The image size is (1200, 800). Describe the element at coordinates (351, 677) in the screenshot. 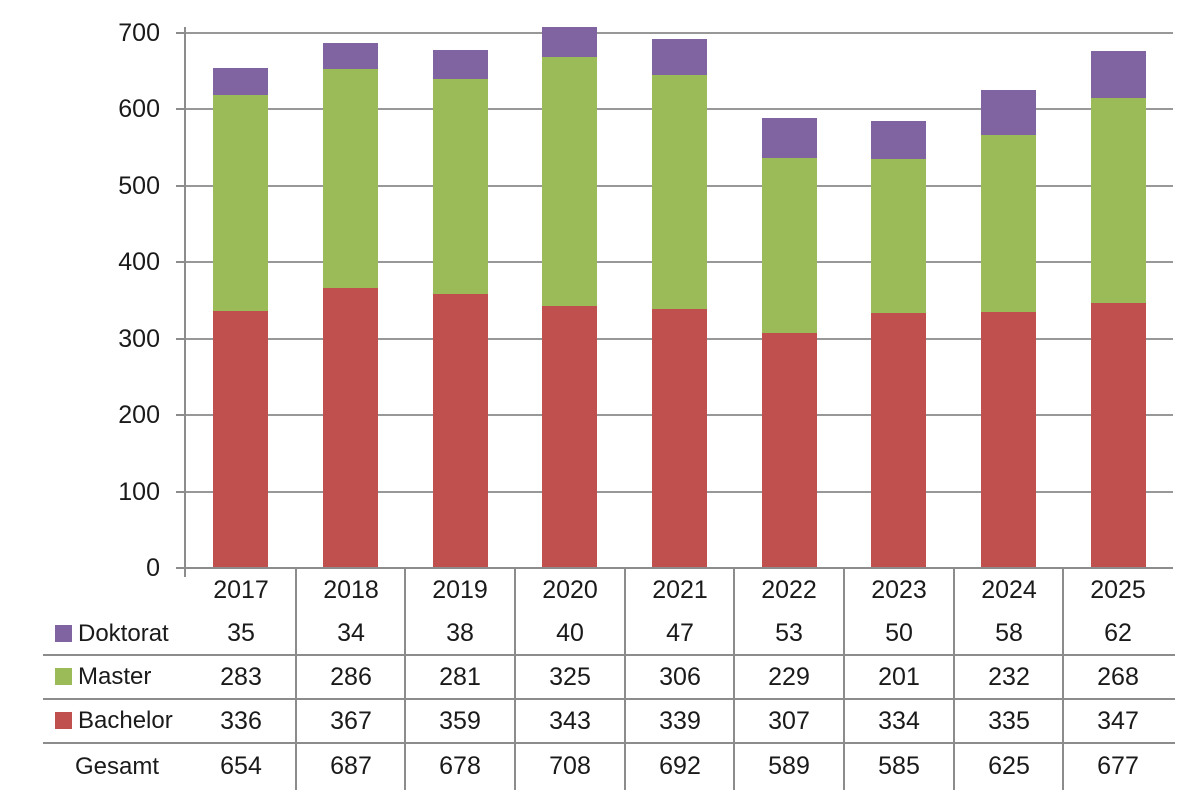

I see `cell-master-2018: 286` at that location.